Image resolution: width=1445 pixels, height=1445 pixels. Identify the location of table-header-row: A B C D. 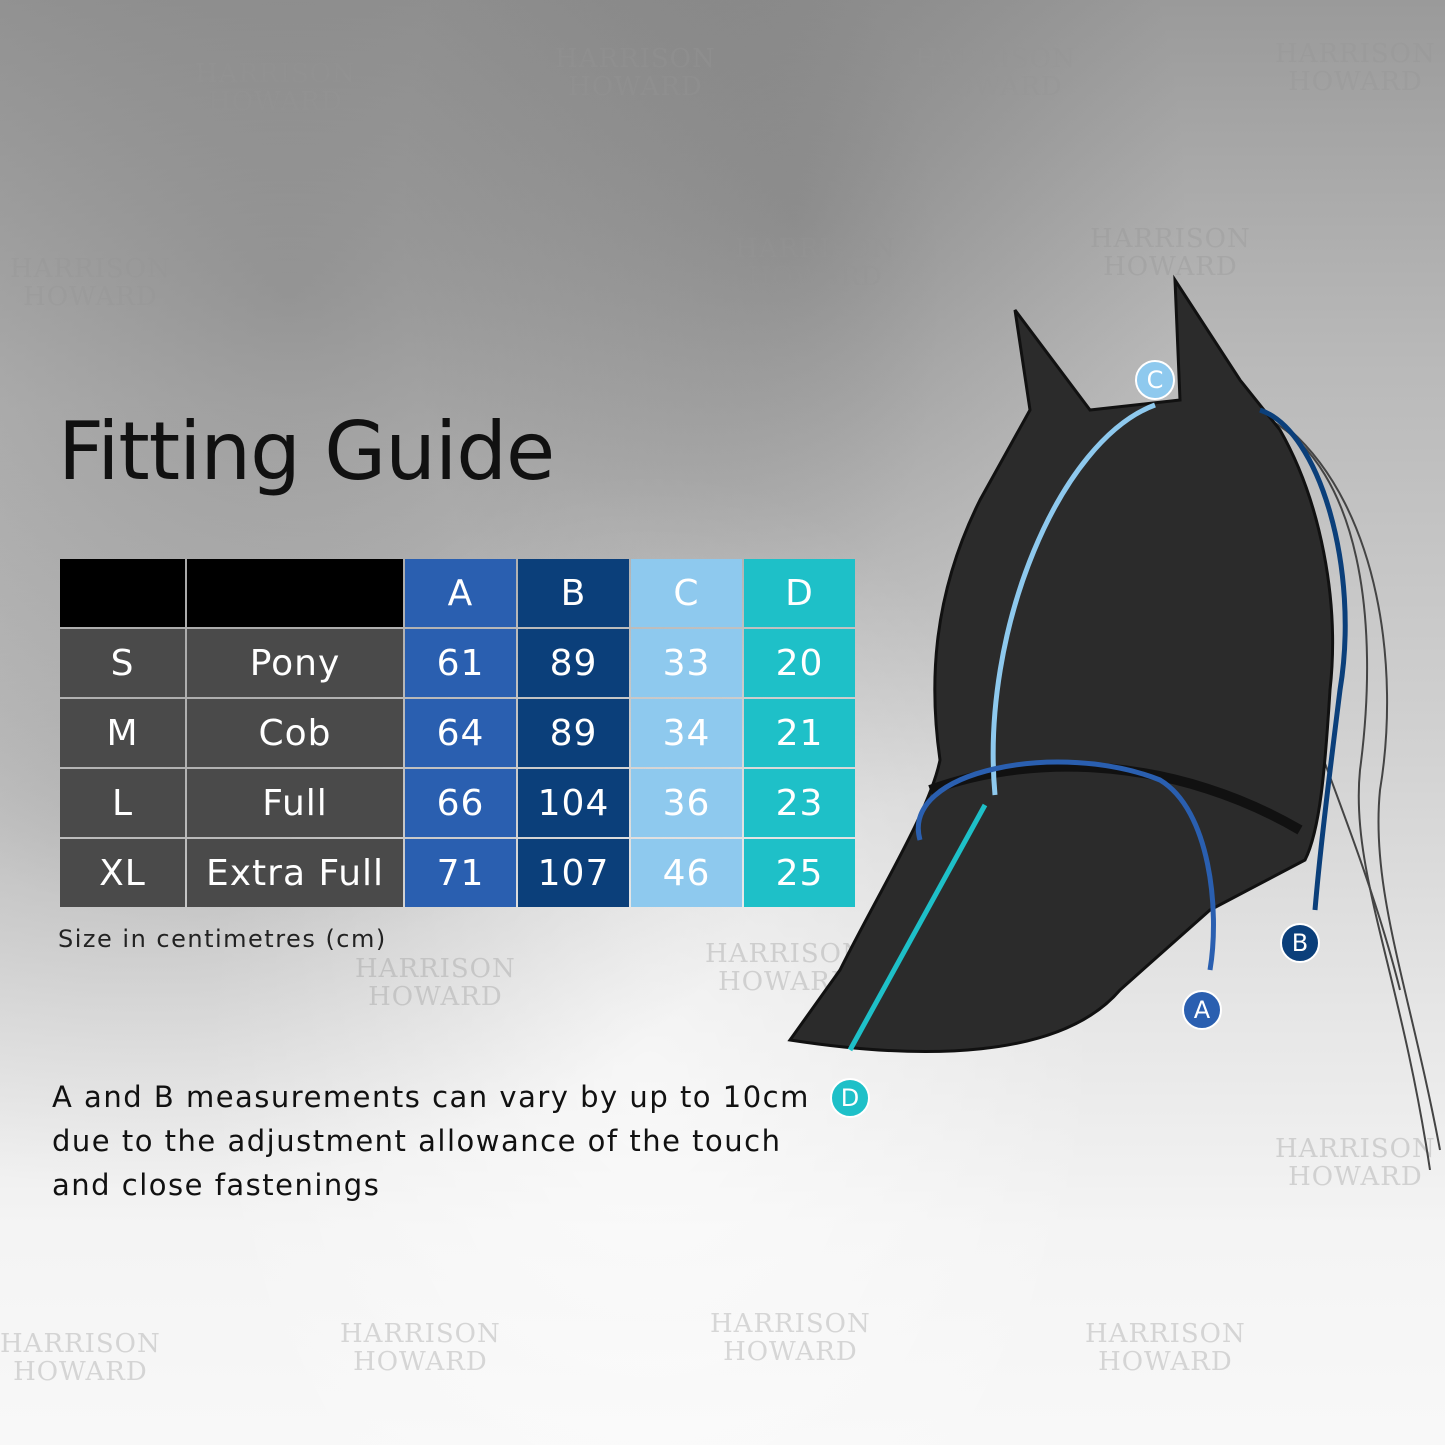
(457, 593).